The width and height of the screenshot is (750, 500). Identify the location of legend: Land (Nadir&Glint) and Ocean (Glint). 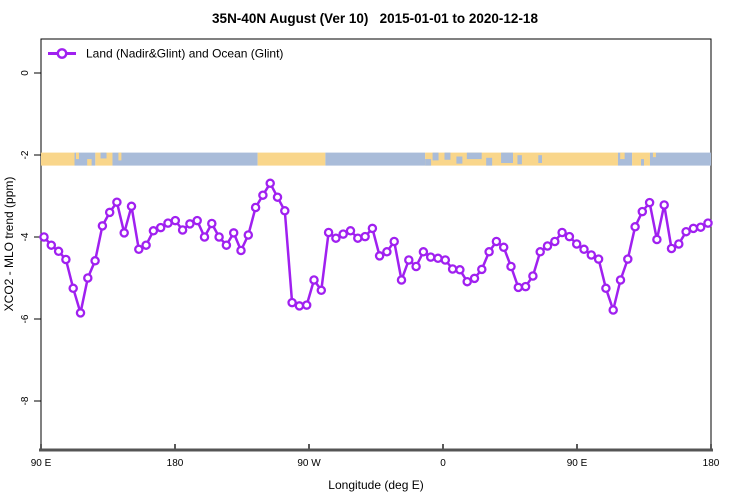
(165, 54).